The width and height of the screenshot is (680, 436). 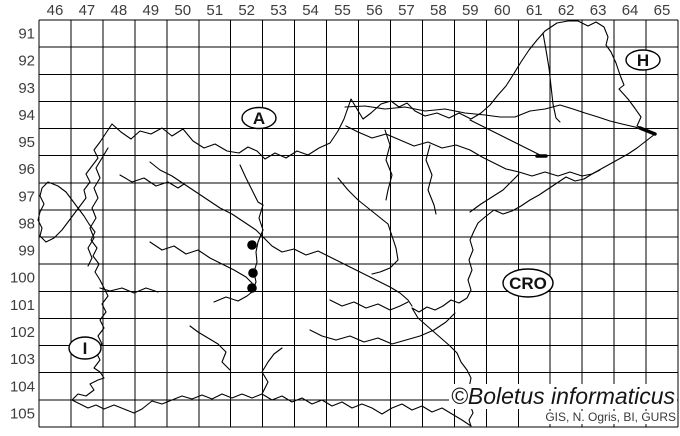 I want to click on country-label-croatia: CRO, so click(x=528, y=283).